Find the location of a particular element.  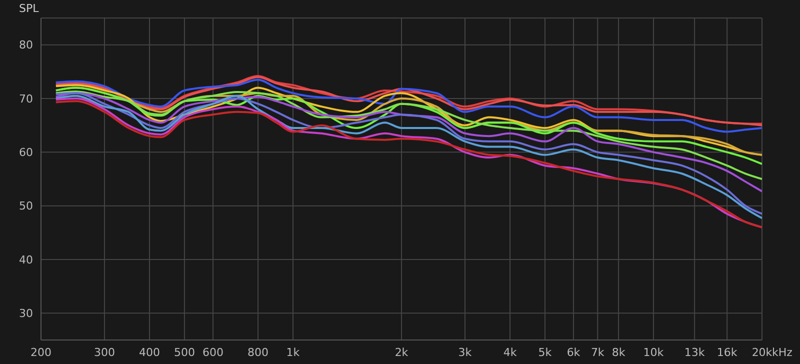

y-tick-label: 70 is located at coordinates (26, 99).